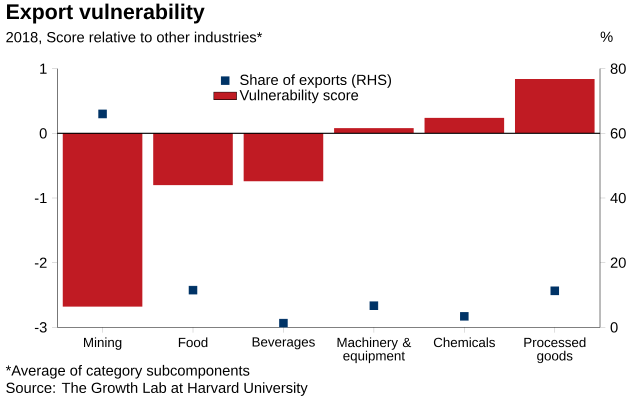  I want to click on chart-subtitle: 2018, Score relative to other industries*, so click(134, 38).